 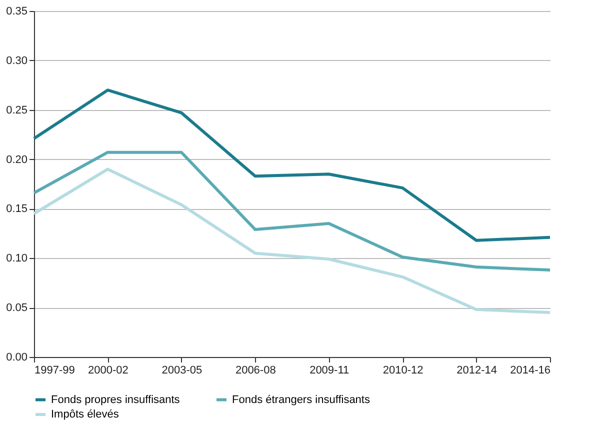 What do you see at coordinates (17, 258) in the screenshot?
I see `y-tick-label: 0.10` at bounding box center [17, 258].